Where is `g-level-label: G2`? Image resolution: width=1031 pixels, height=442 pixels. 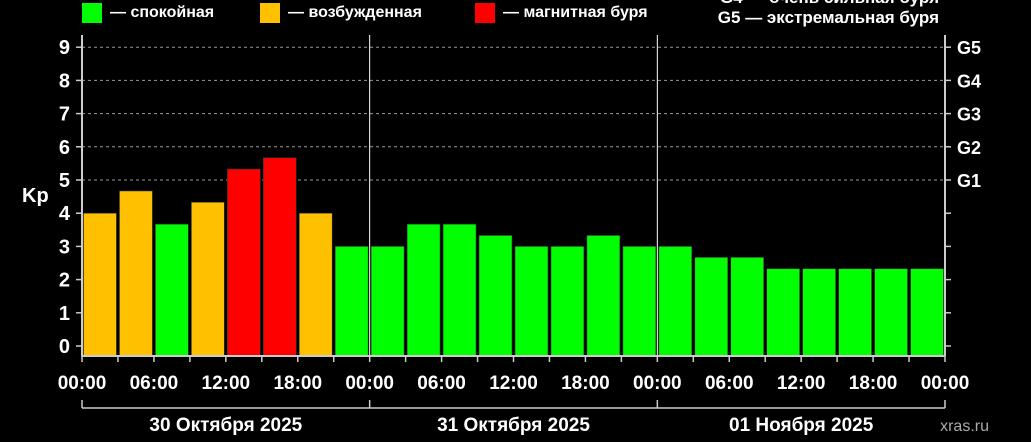
g-level-label: G2 is located at coordinates (969, 148).